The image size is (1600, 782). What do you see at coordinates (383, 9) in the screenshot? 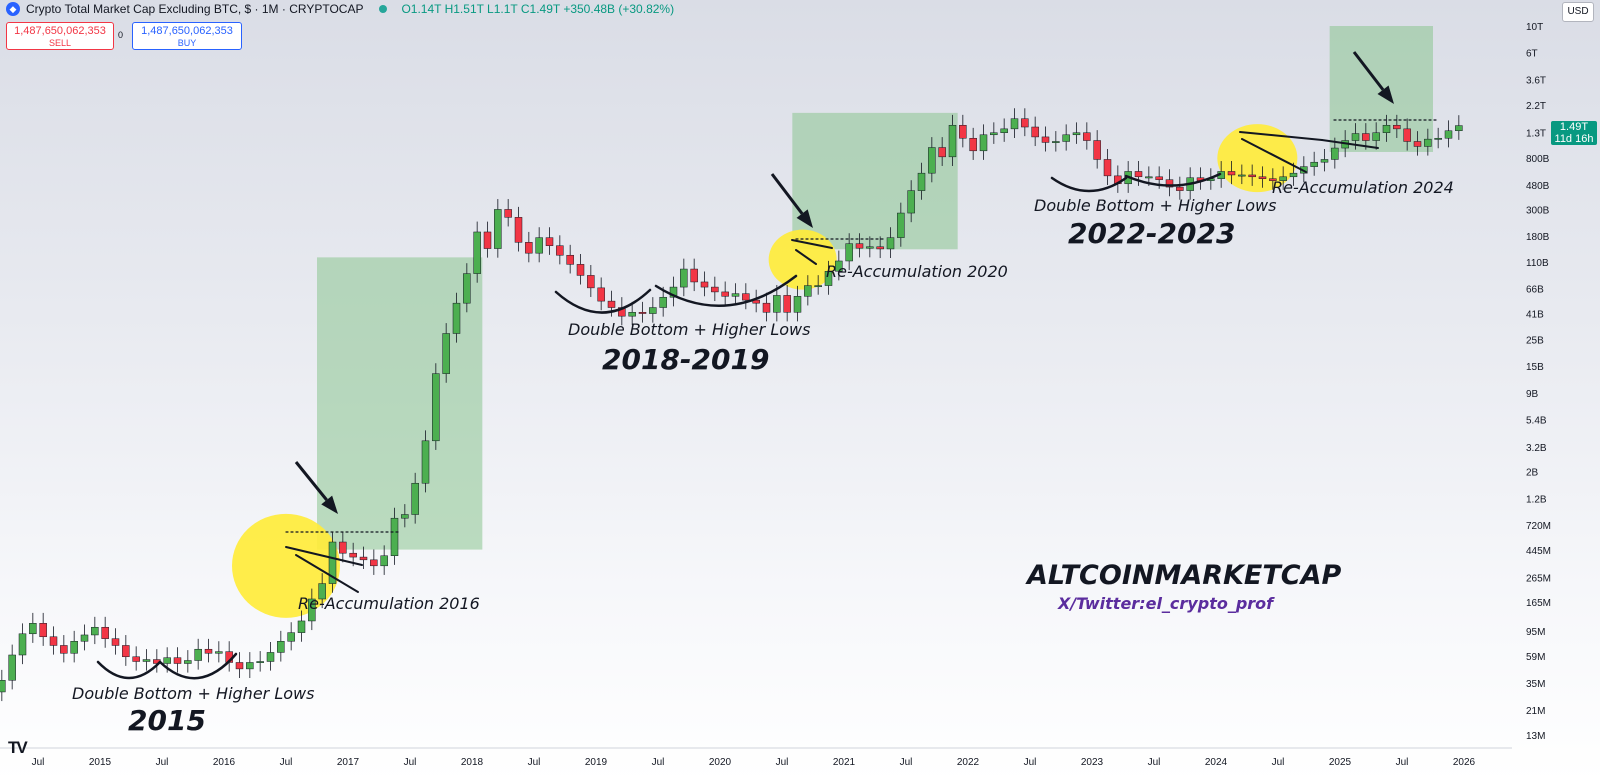
I see `market-status-icon` at bounding box center [383, 9].